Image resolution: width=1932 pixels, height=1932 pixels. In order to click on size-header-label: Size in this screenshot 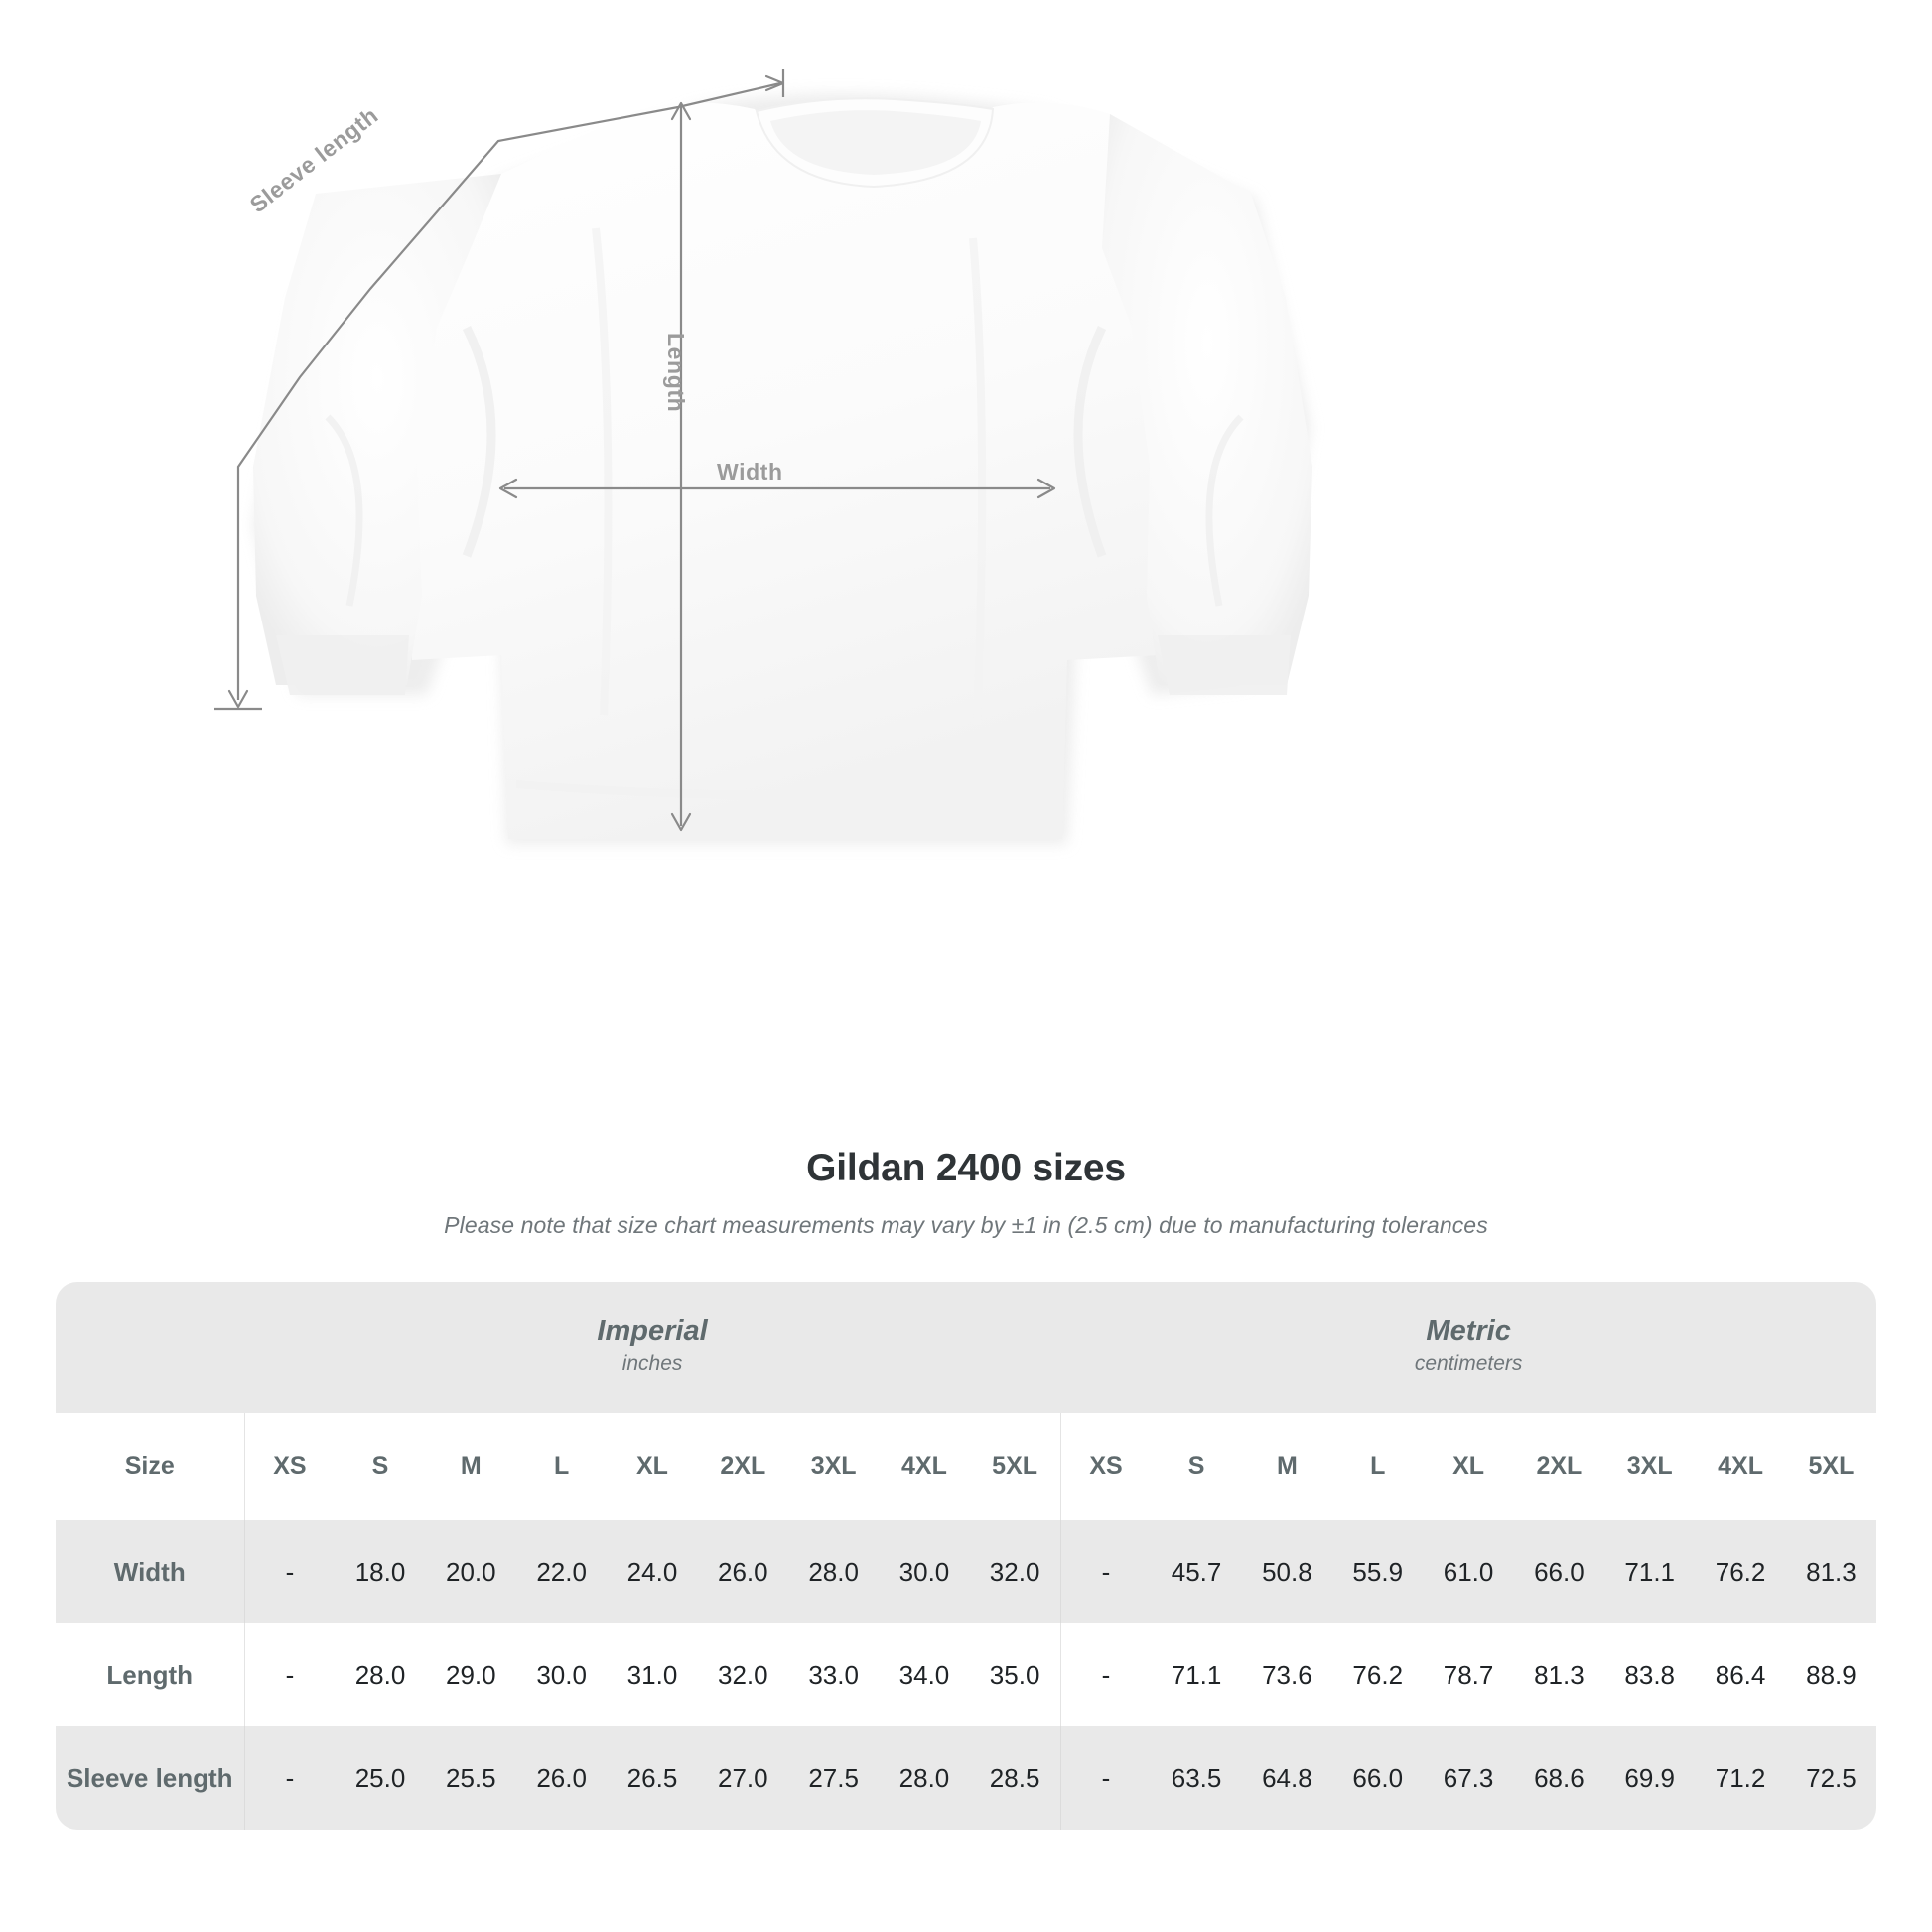, I will do `click(150, 1467)`.